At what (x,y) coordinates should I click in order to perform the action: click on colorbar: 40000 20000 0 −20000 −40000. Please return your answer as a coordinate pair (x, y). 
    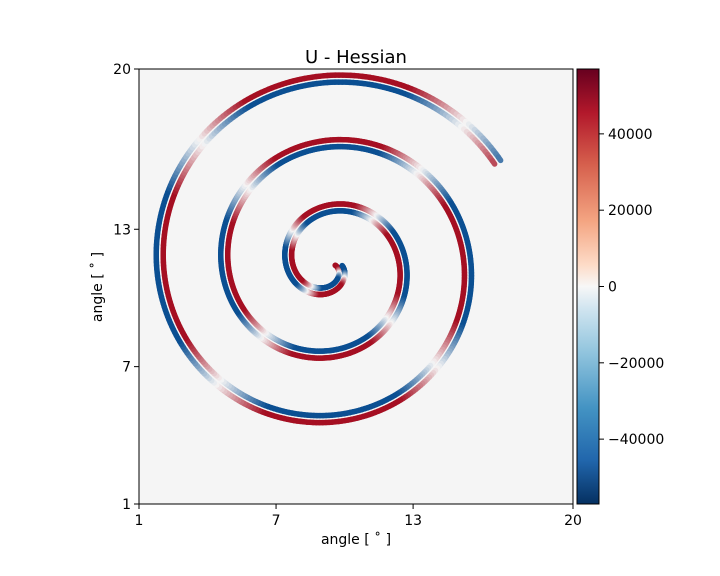
    Looking at the image, I should click on (620, 286).